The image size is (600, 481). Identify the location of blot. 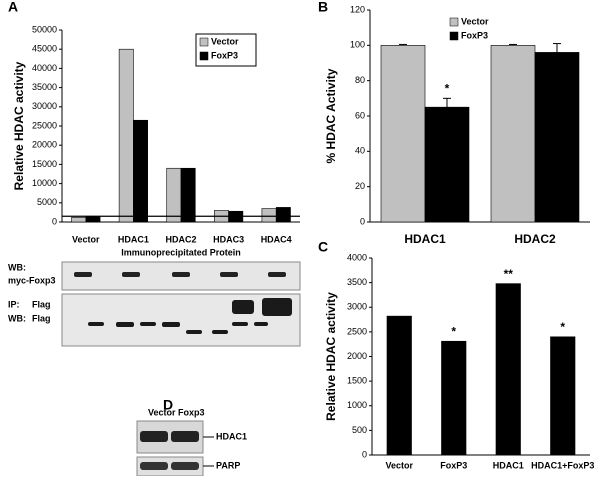
(181, 320).